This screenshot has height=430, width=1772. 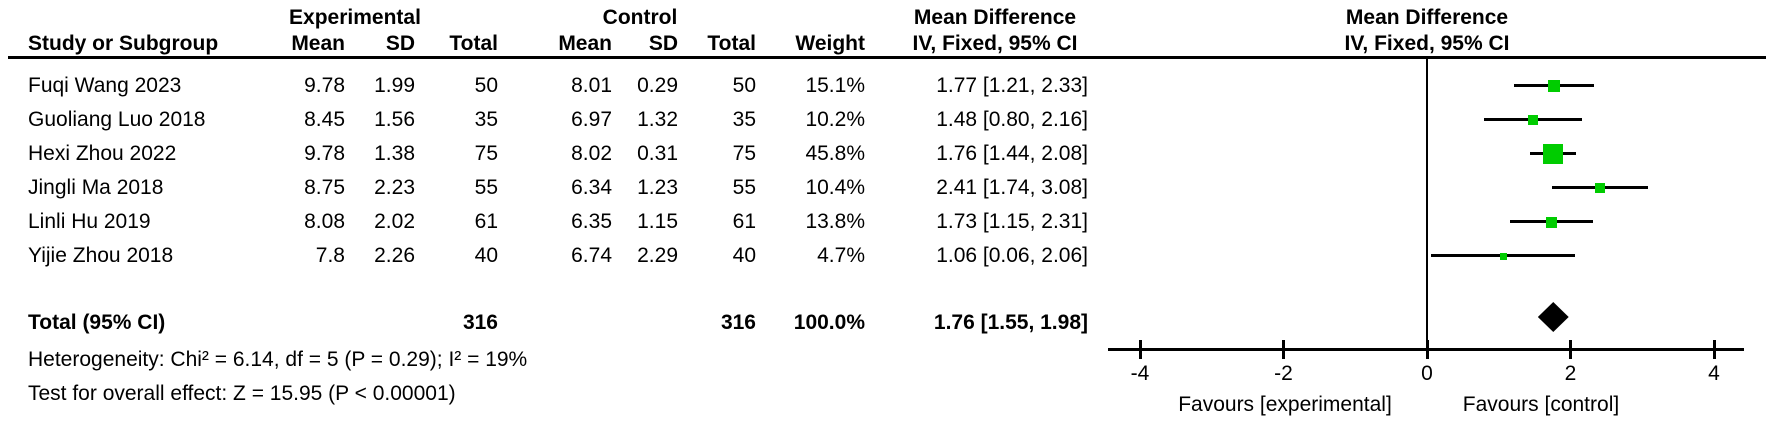 I want to click on exp-total-value: 40, so click(x=486, y=255).